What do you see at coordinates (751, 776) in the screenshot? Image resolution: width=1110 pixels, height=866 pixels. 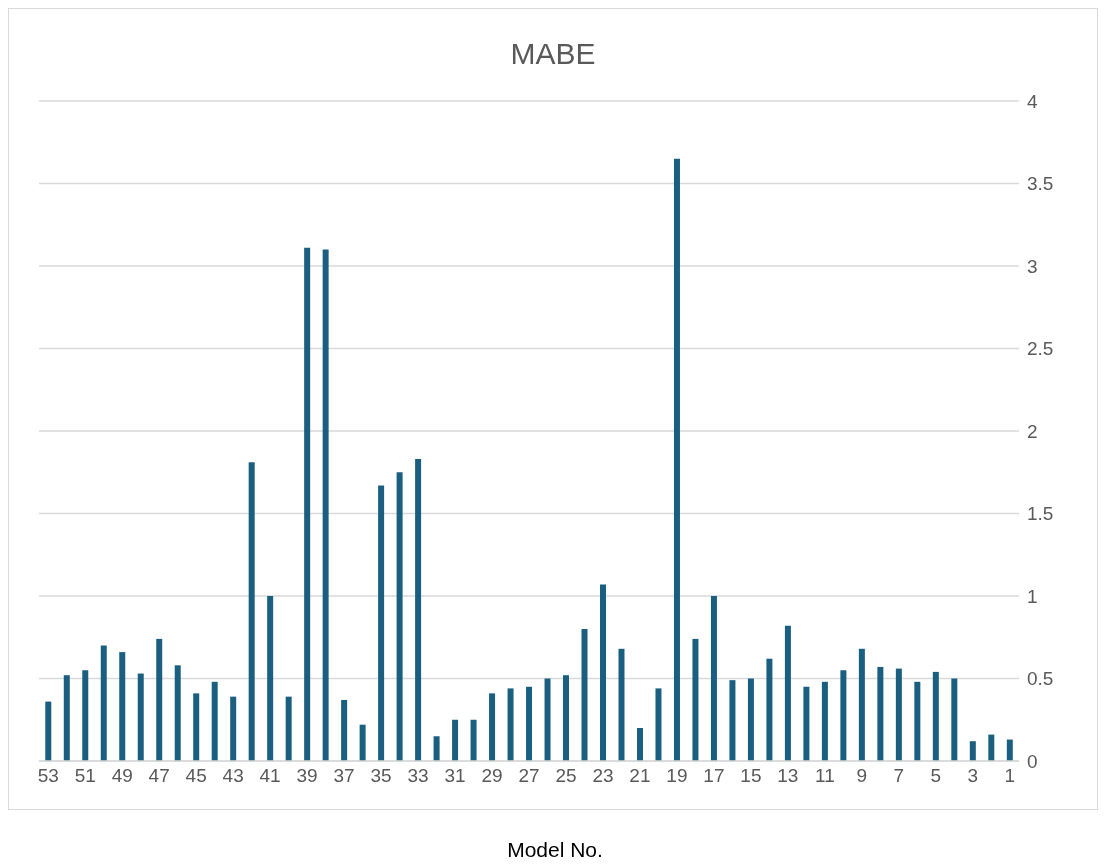 I see `x-tick-label: 15` at bounding box center [751, 776].